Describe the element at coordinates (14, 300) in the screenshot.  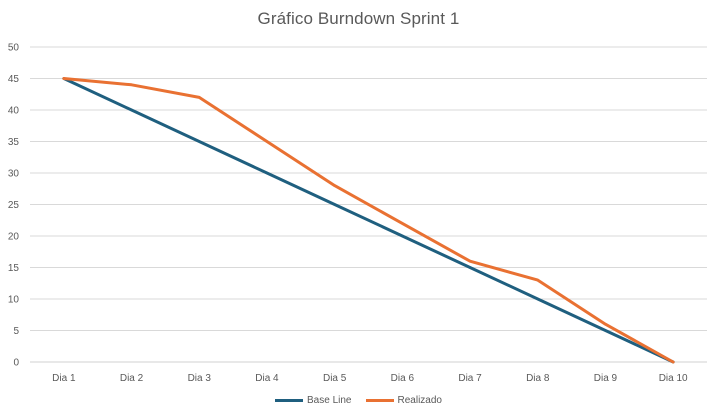
I see `y-tick-label: 10` at that location.